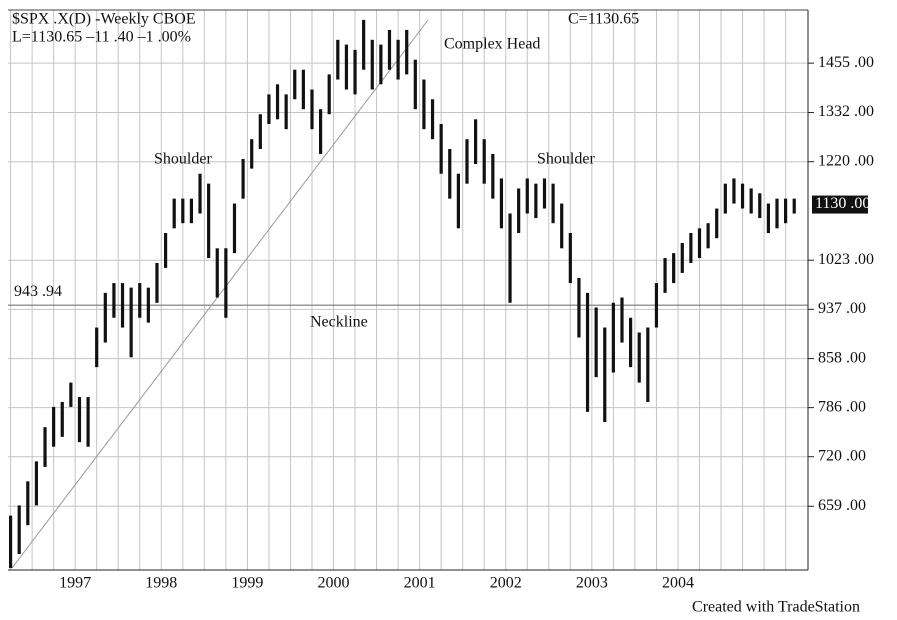 This screenshot has width=897, height=620. Describe the element at coordinates (506, 583) in the screenshot. I see `x-tick-label: 2002` at that location.